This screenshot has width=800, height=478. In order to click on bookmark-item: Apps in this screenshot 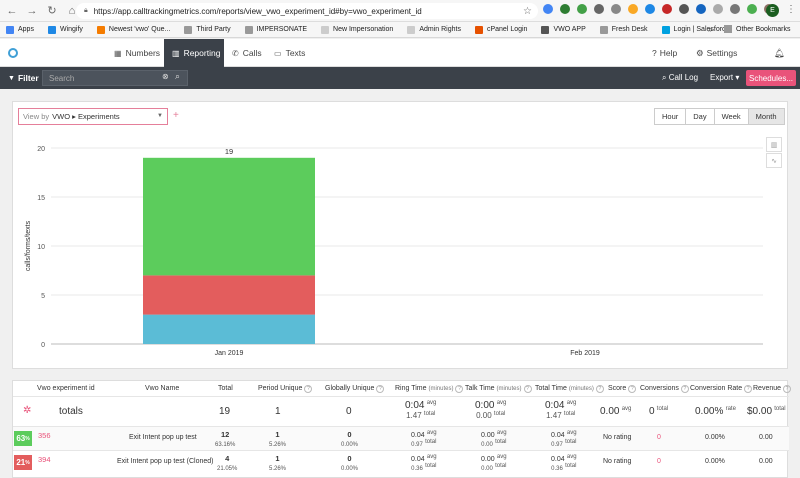, I will do `click(20, 29)`.